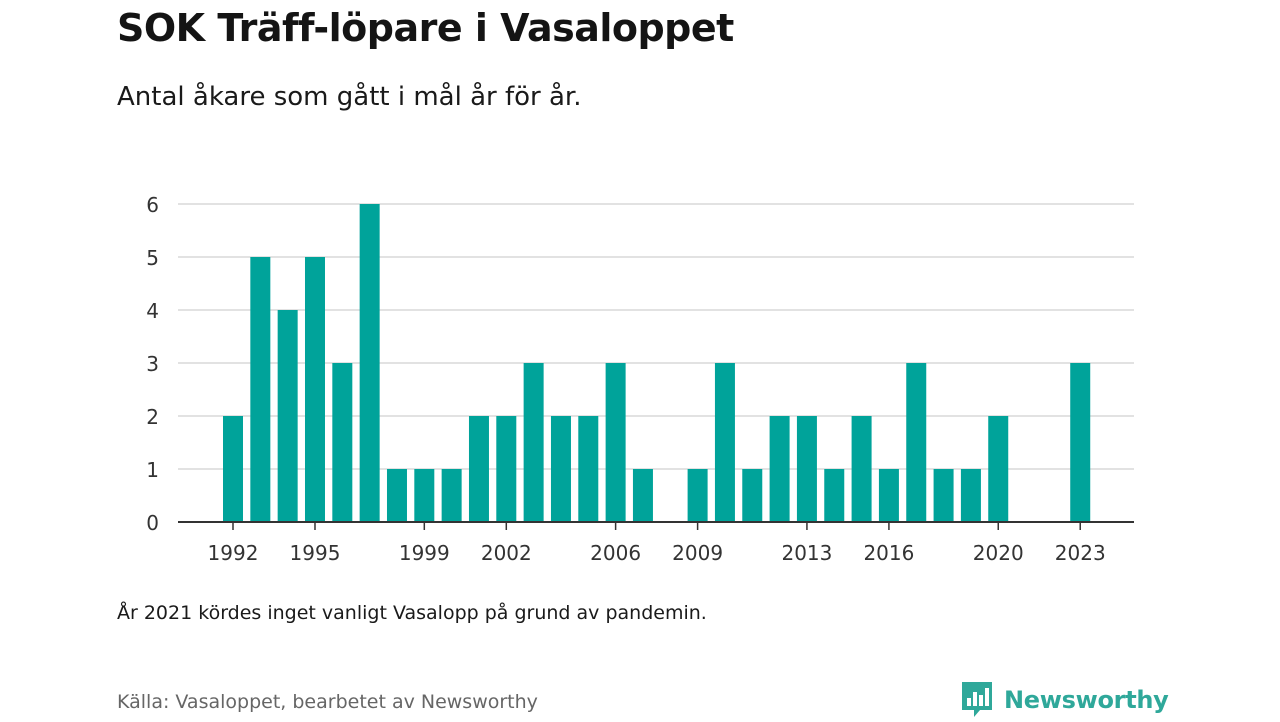  What do you see at coordinates (888, 553) in the screenshot?
I see `x-tick-label-2016: 2016` at bounding box center [888, 553].